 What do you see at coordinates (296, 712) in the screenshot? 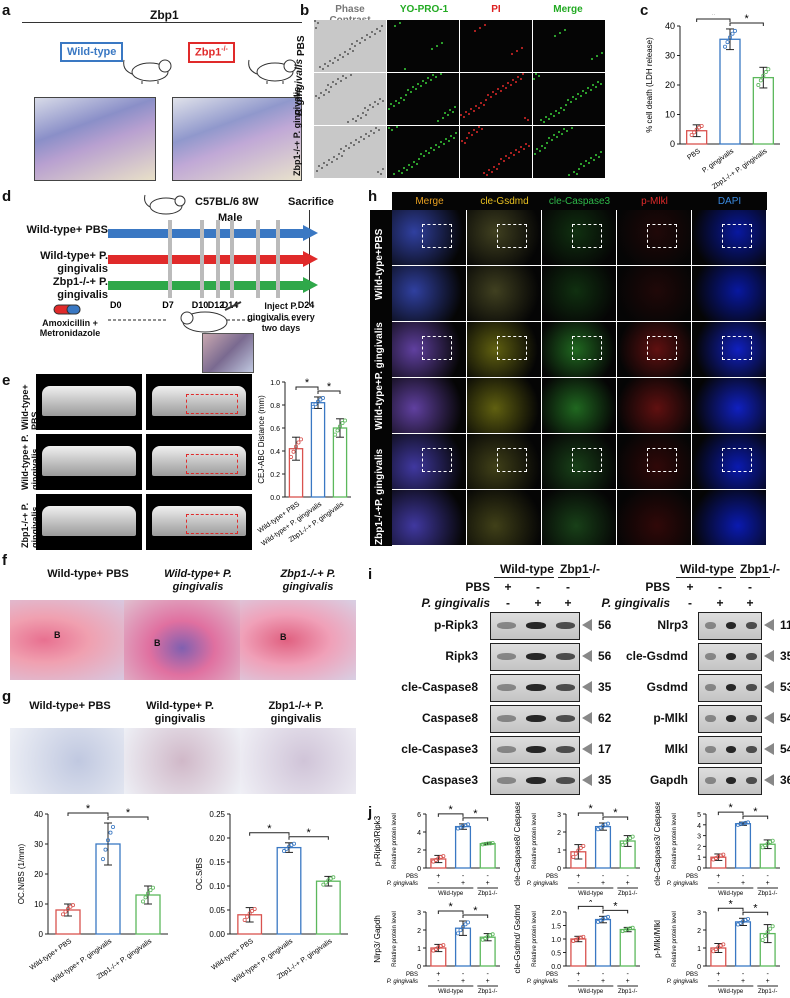
I see `g-col-3: Zbp1-/-+ P. gingivalis` at bounding box center [296, 712].